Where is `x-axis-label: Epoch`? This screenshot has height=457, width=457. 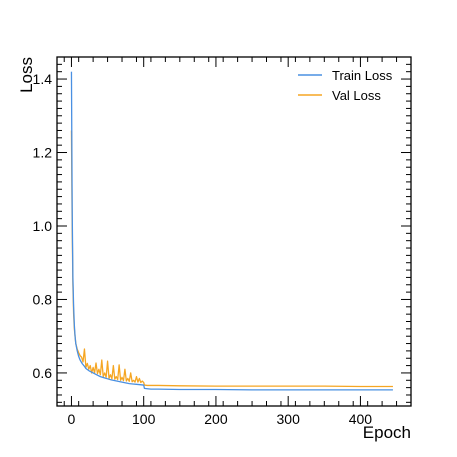
x-axis-label: Epoch is located at coordinates (387, 432).